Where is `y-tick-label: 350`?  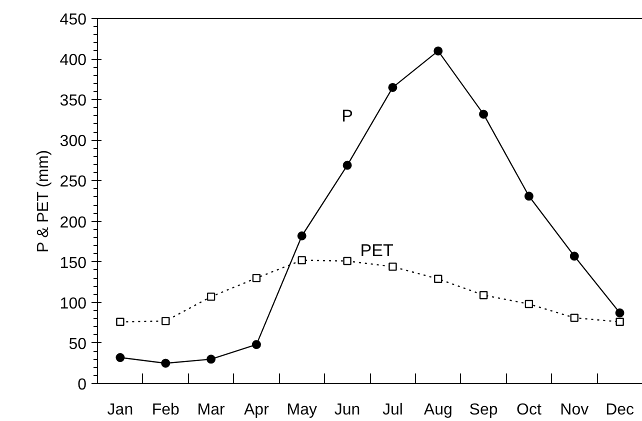
y-tick-label: 350 is located at coordinates (73, 101).